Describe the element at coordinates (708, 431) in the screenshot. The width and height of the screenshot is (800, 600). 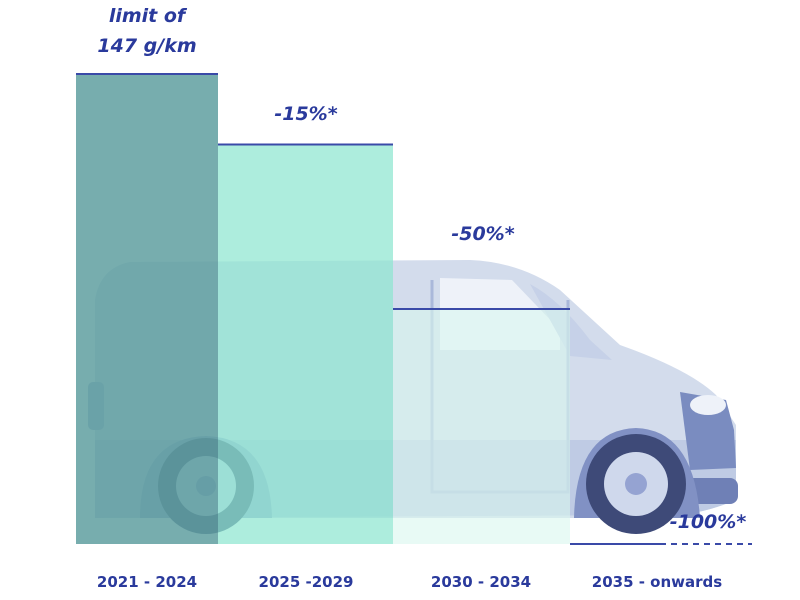
I see `van-front` at that location.